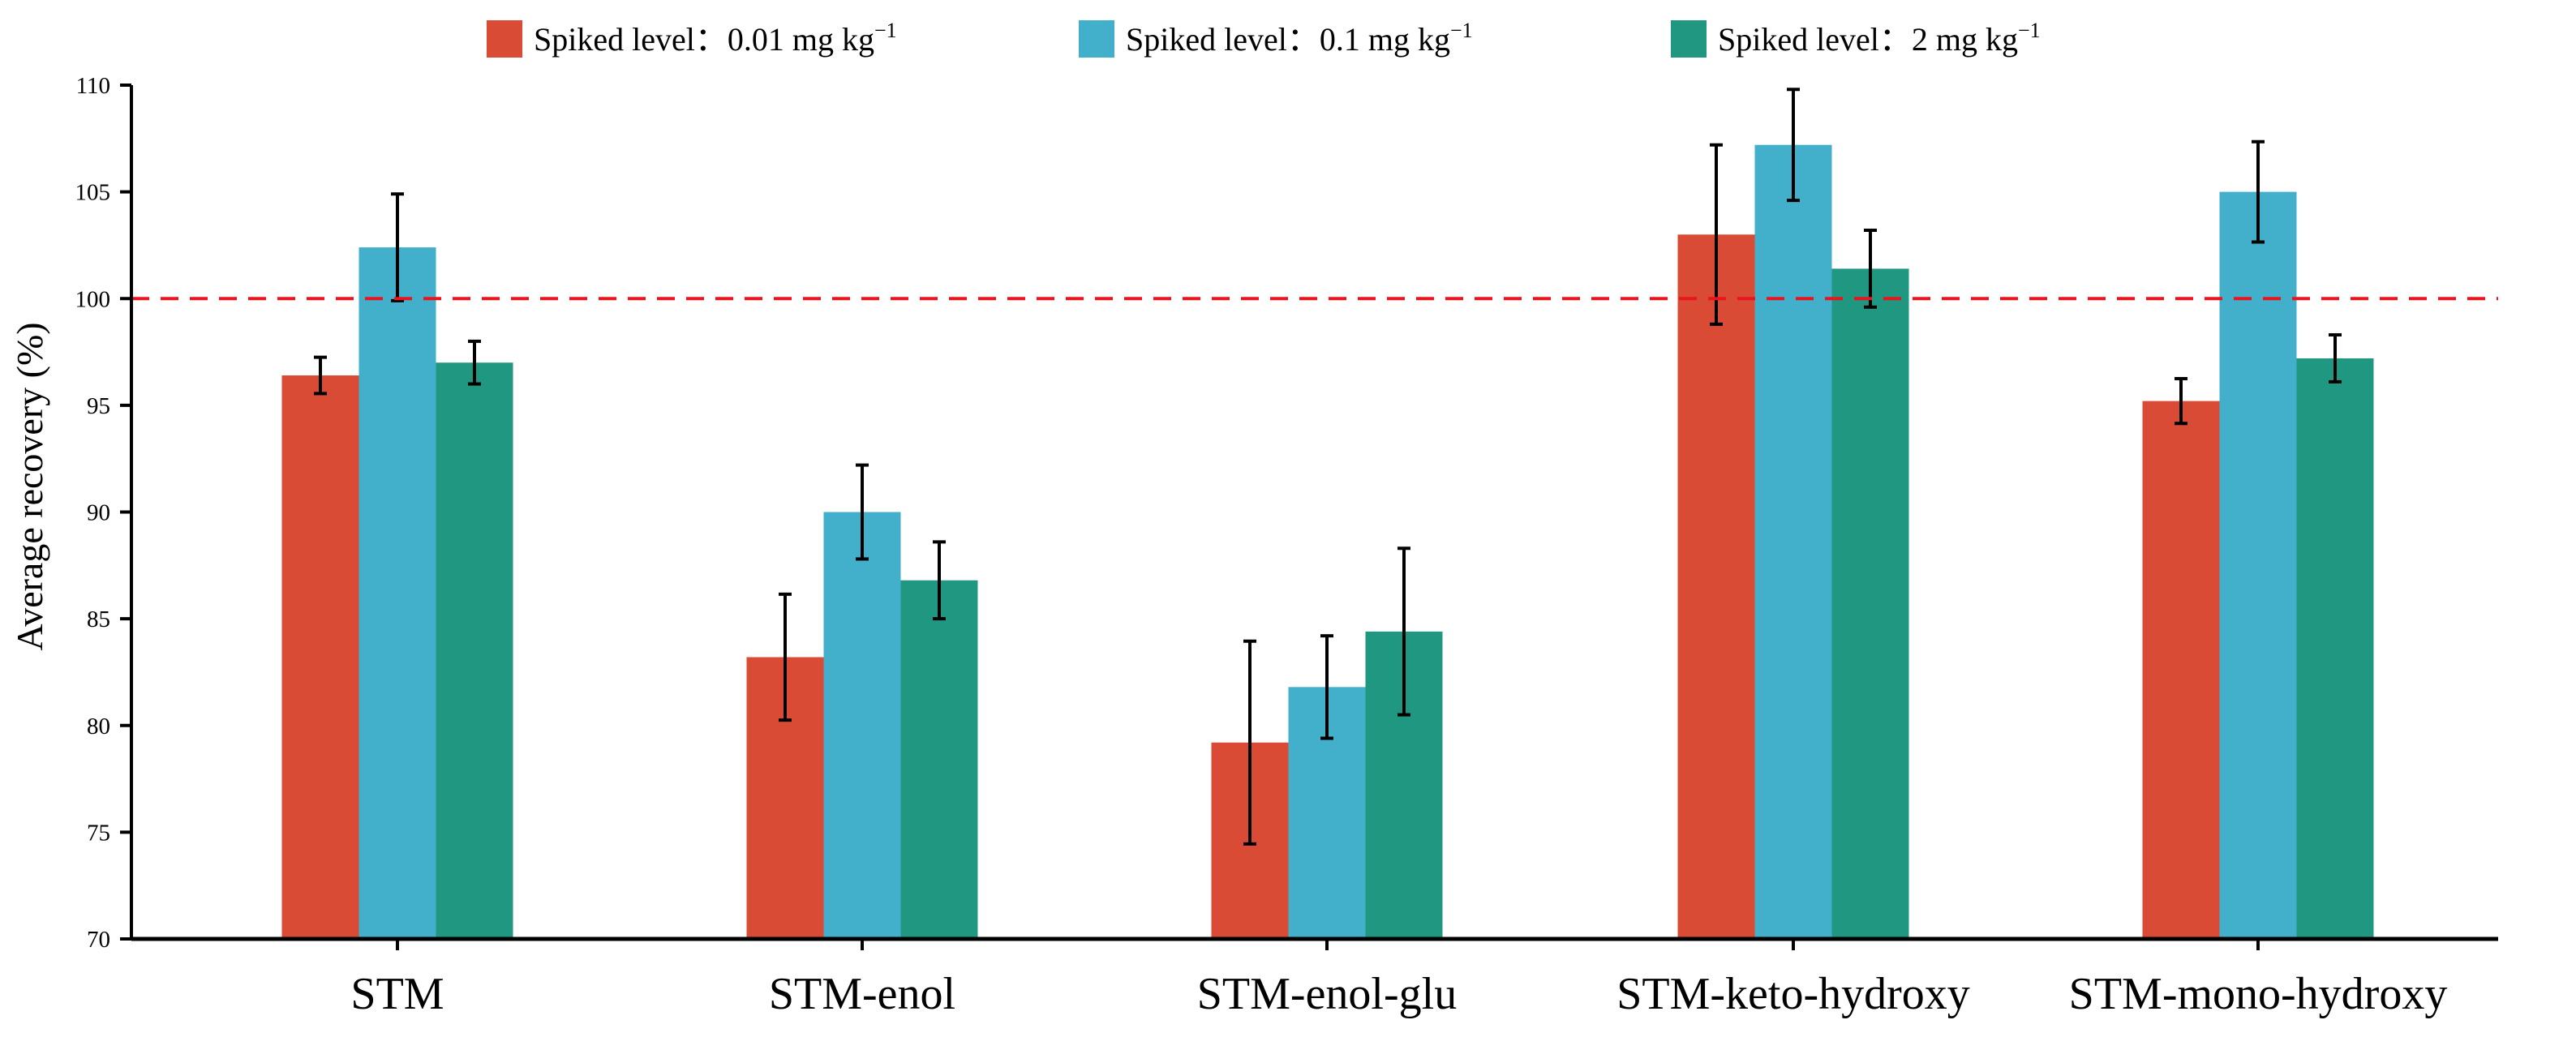 This screenshot has height=1050, width=2576. Describe the element at coordinates (98, 619) in the screenshot. I see `y-tick-label: 85` at that location.